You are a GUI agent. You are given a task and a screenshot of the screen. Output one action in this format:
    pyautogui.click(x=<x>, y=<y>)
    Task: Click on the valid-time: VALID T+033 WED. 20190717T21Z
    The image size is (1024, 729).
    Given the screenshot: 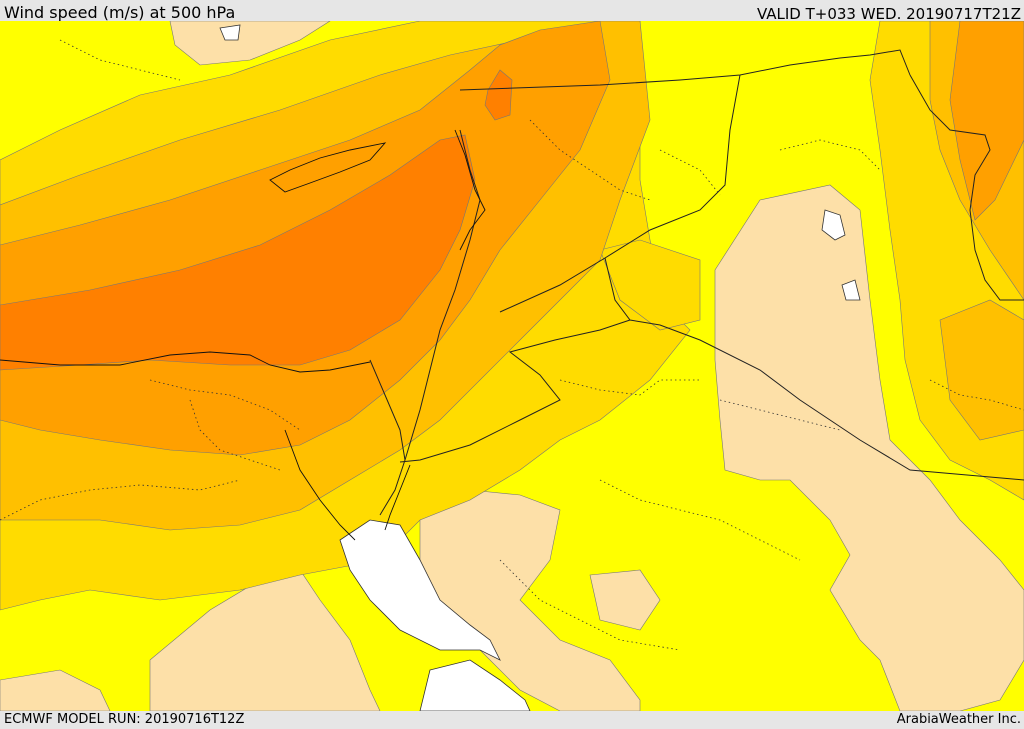 What is the action you would take?
    pyautogui.click(x=888, y=14)
    